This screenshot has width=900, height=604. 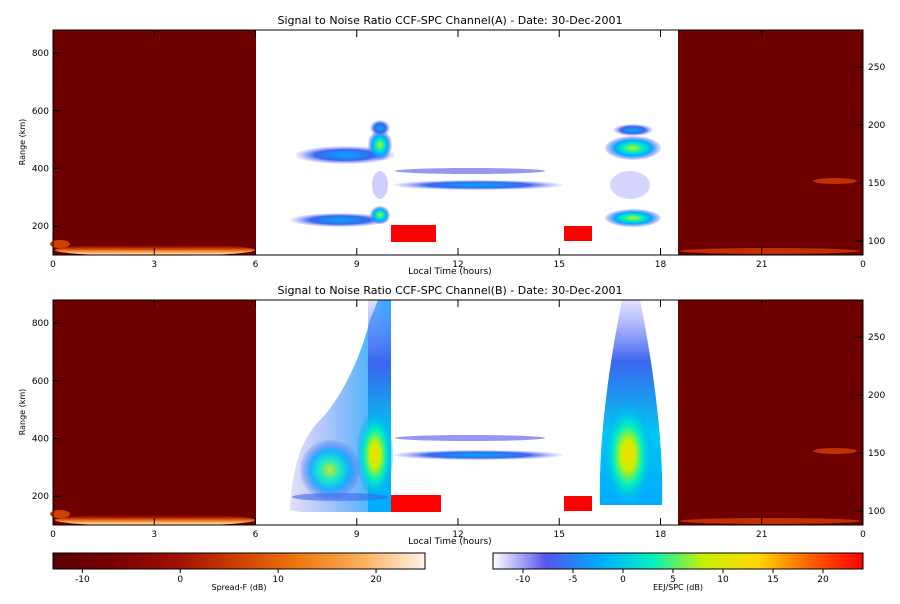 What do you see at coordinates (155, 520) in the screenshot?
I see `panel-b-spread-f-bottom-layer` at bounding box center [155, 520].